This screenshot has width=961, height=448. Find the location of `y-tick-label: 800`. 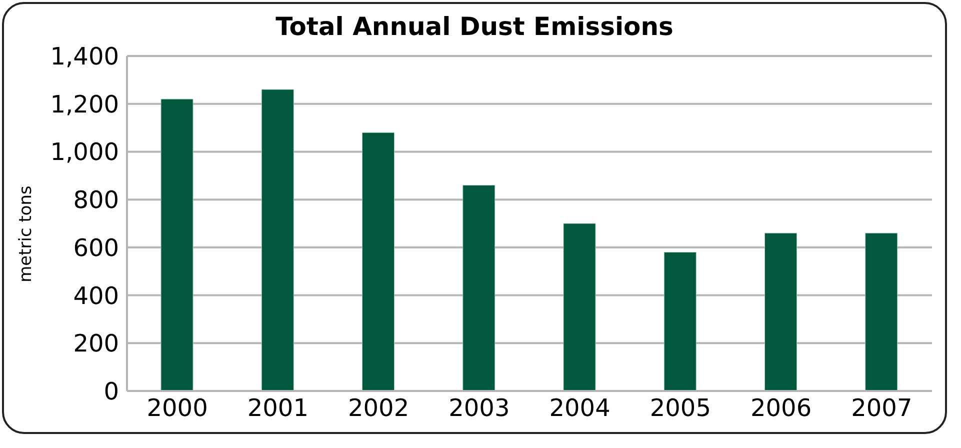

y-tick-label: 800 is located at coordinates (96, 200).